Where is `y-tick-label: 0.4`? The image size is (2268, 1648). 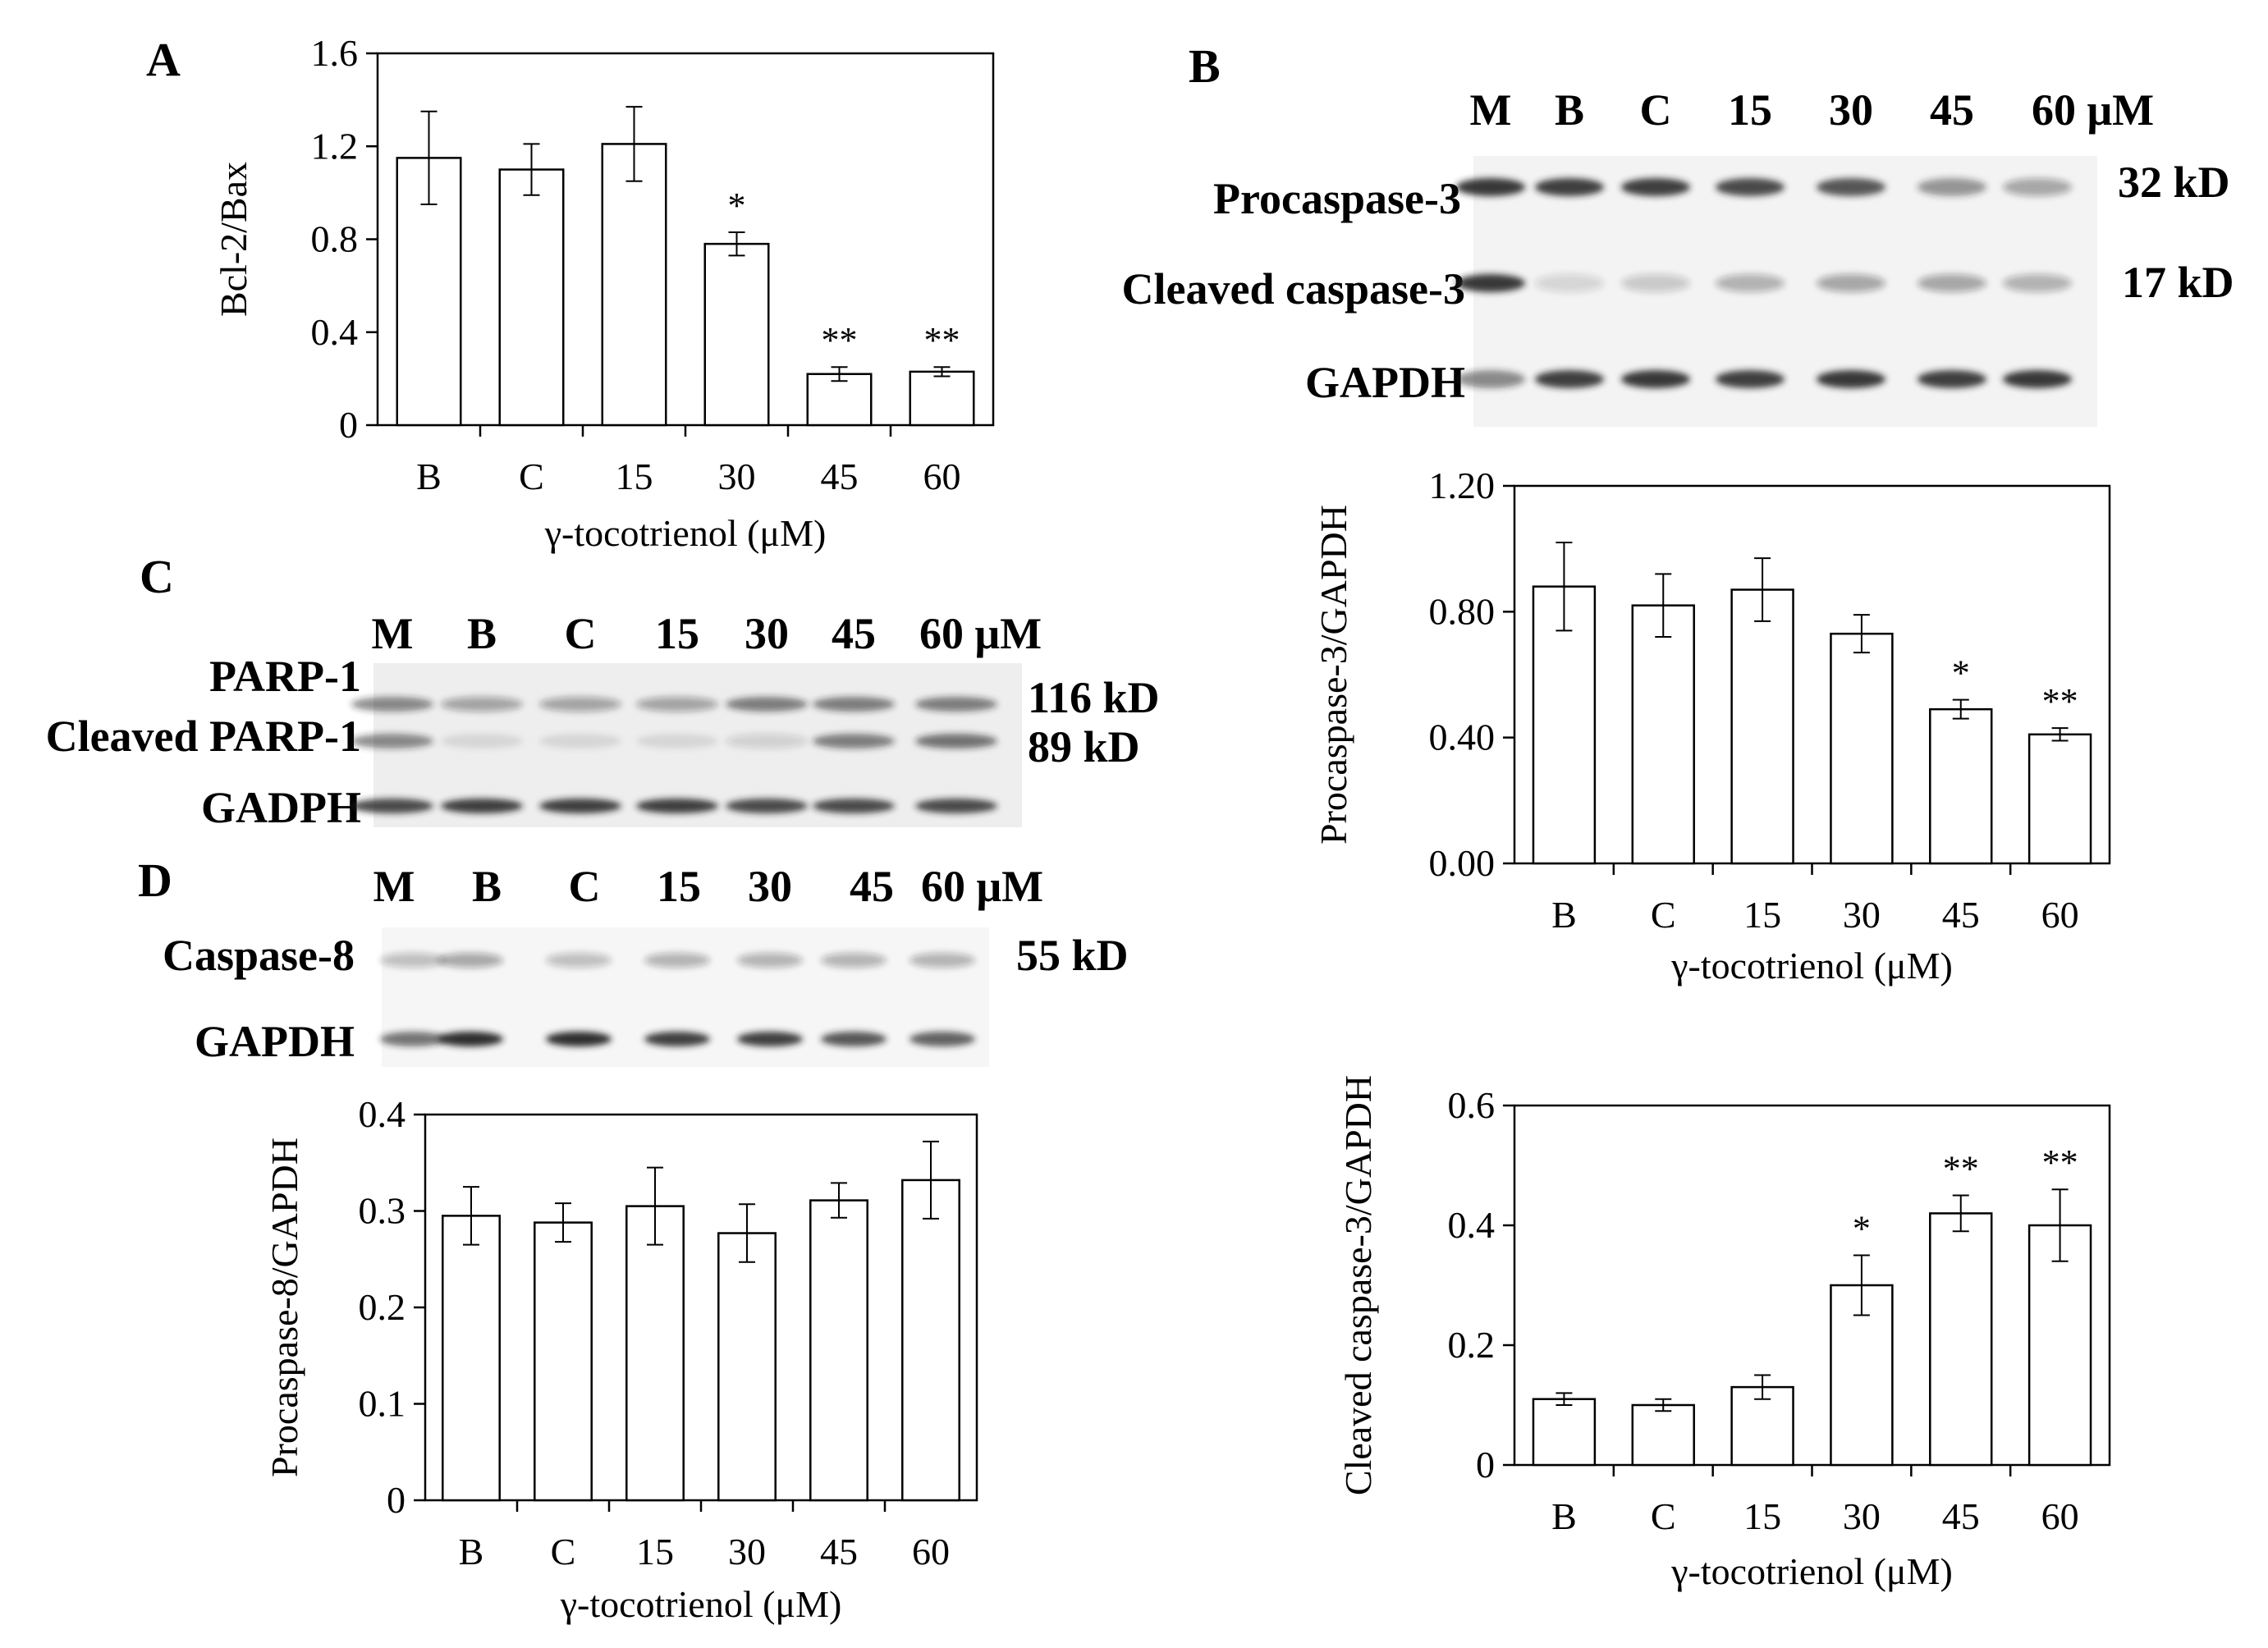 y-tick-label: 0.4 is located at coordinates (1472, 1225).